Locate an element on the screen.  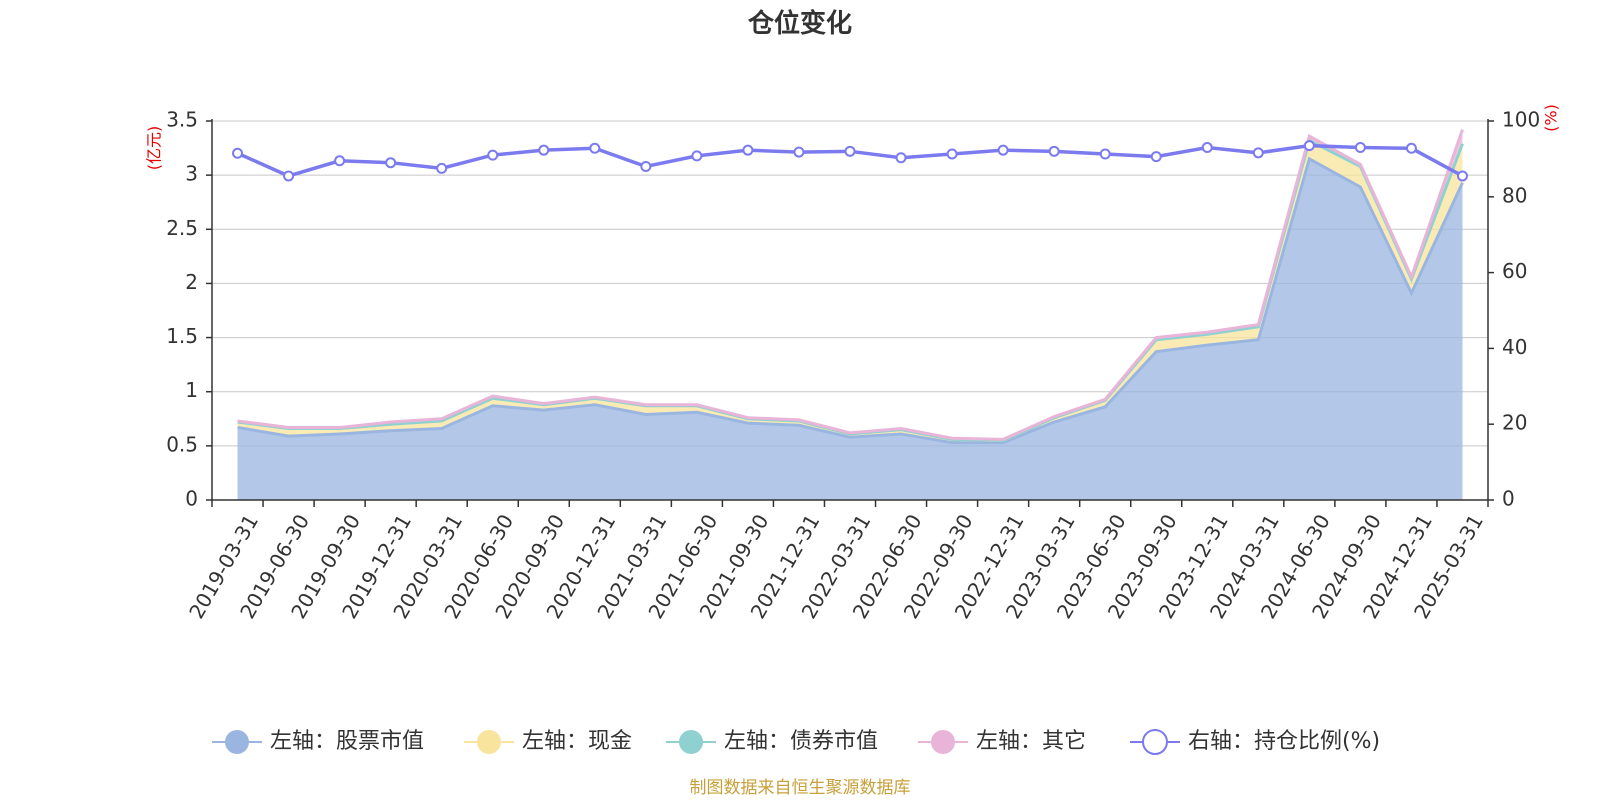
legend-label: 左轴：股票市值 is located at coordinates (347, 741).